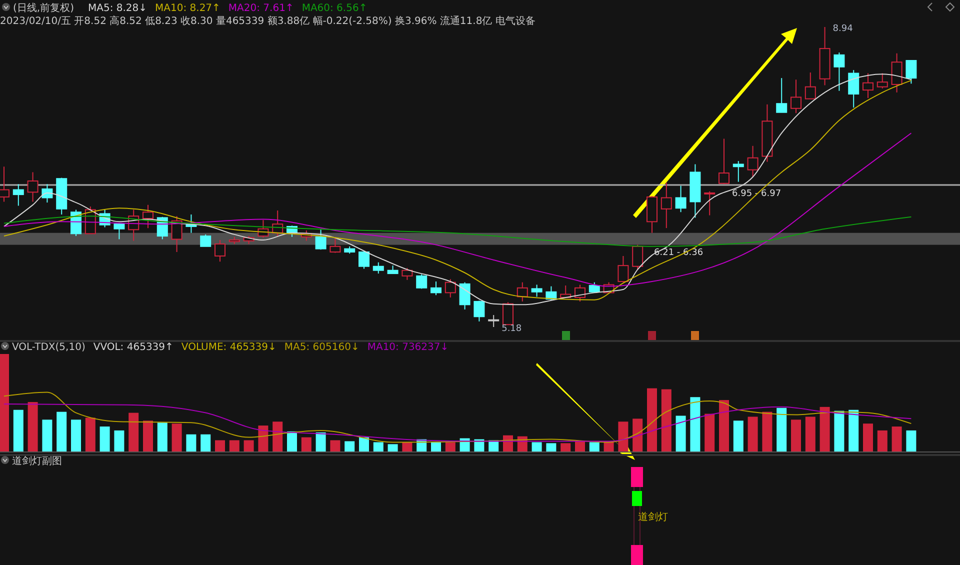 The image size is (960, 565). Describe the element at coordinates (512, 329) in the screenshot. I see `annotation: 5.18` at that location.